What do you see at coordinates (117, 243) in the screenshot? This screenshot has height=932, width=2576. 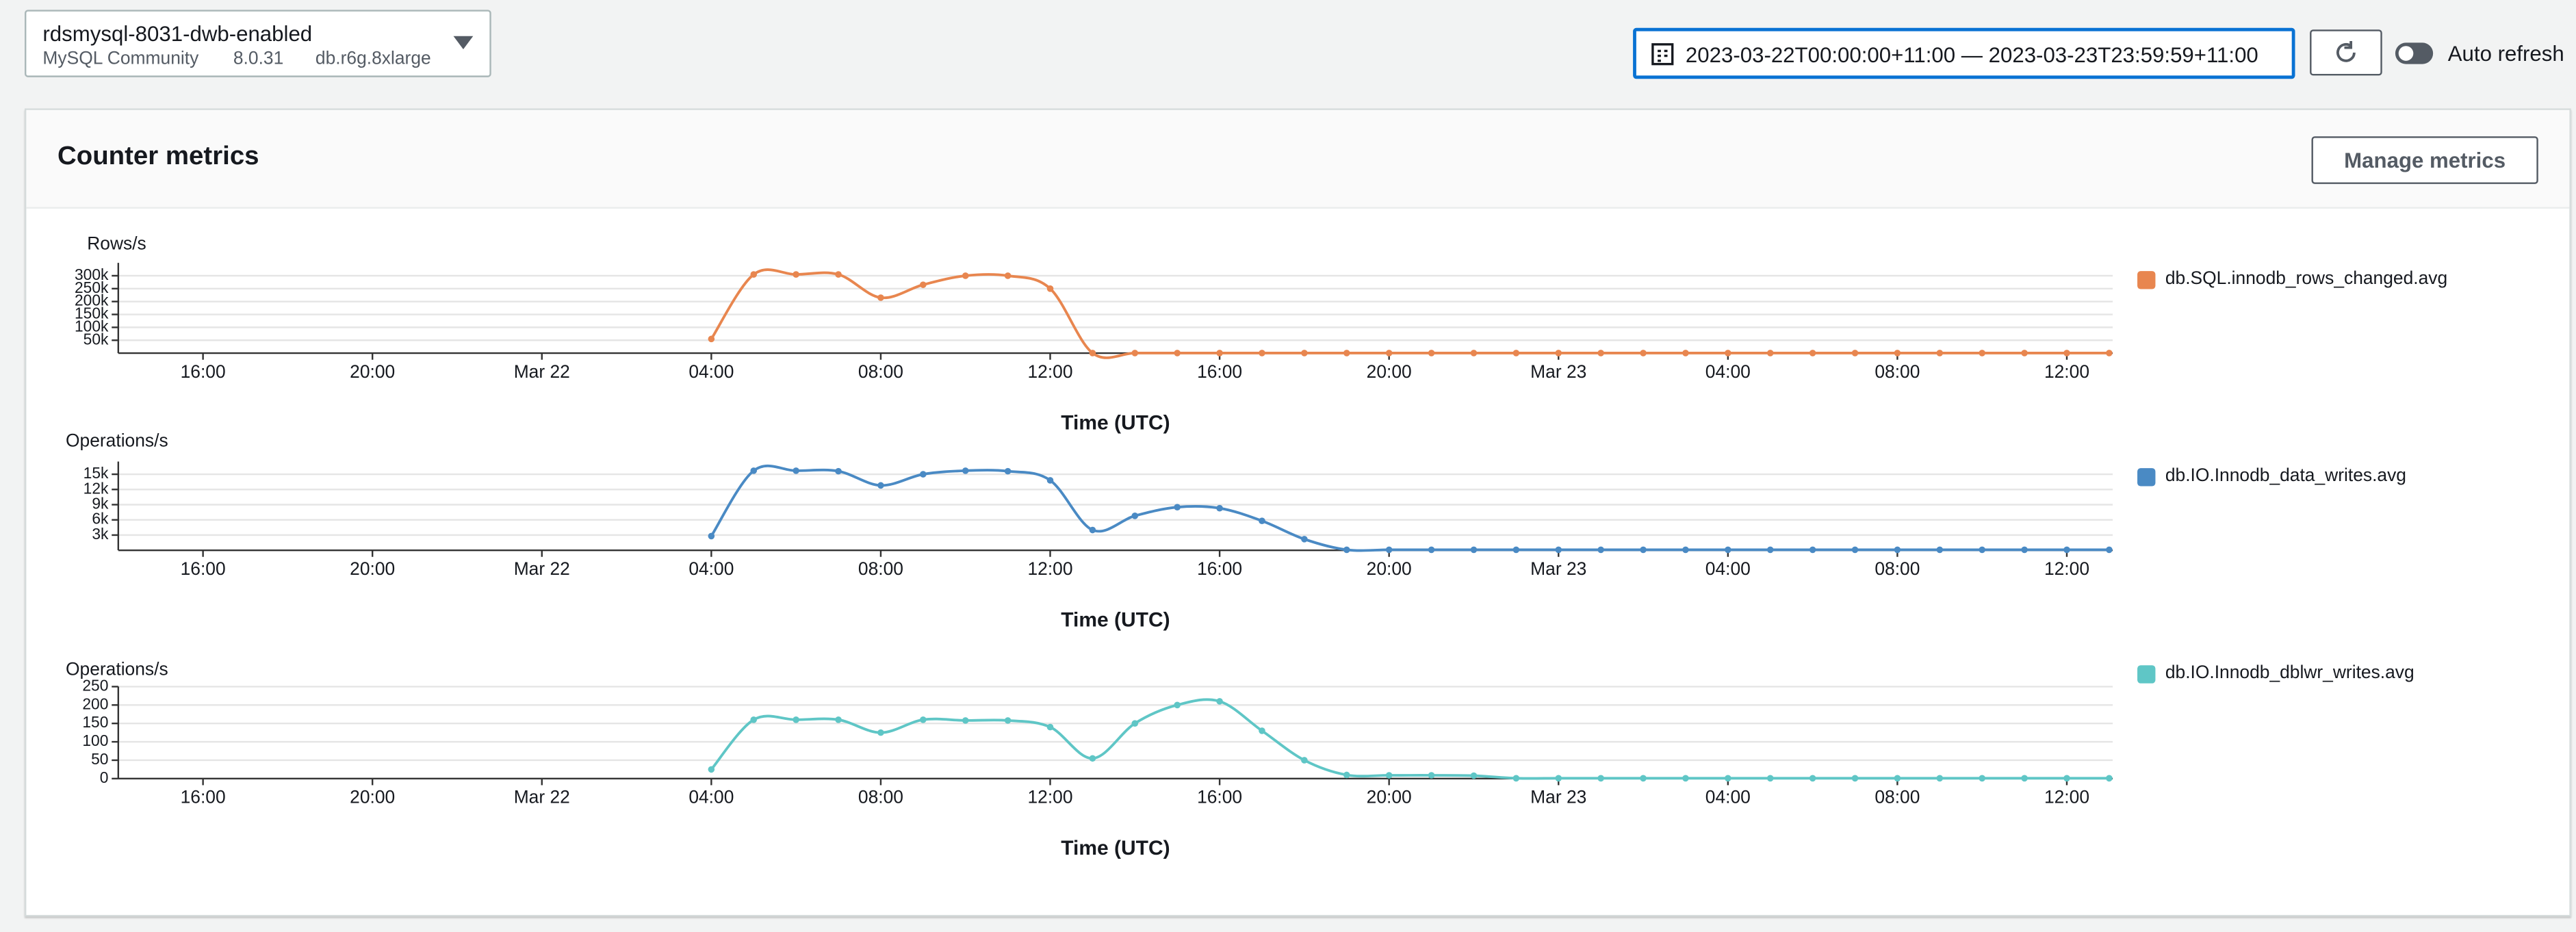 I see `y-axis-label: Rows/s` at bounding box center [117, 243].